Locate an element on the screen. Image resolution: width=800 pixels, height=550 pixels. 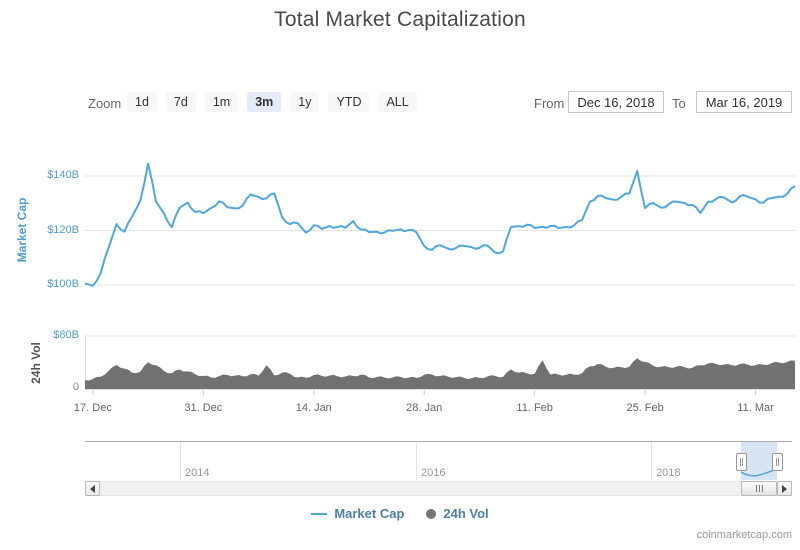
left-arrow-icon is located at coordinates (92, 488).